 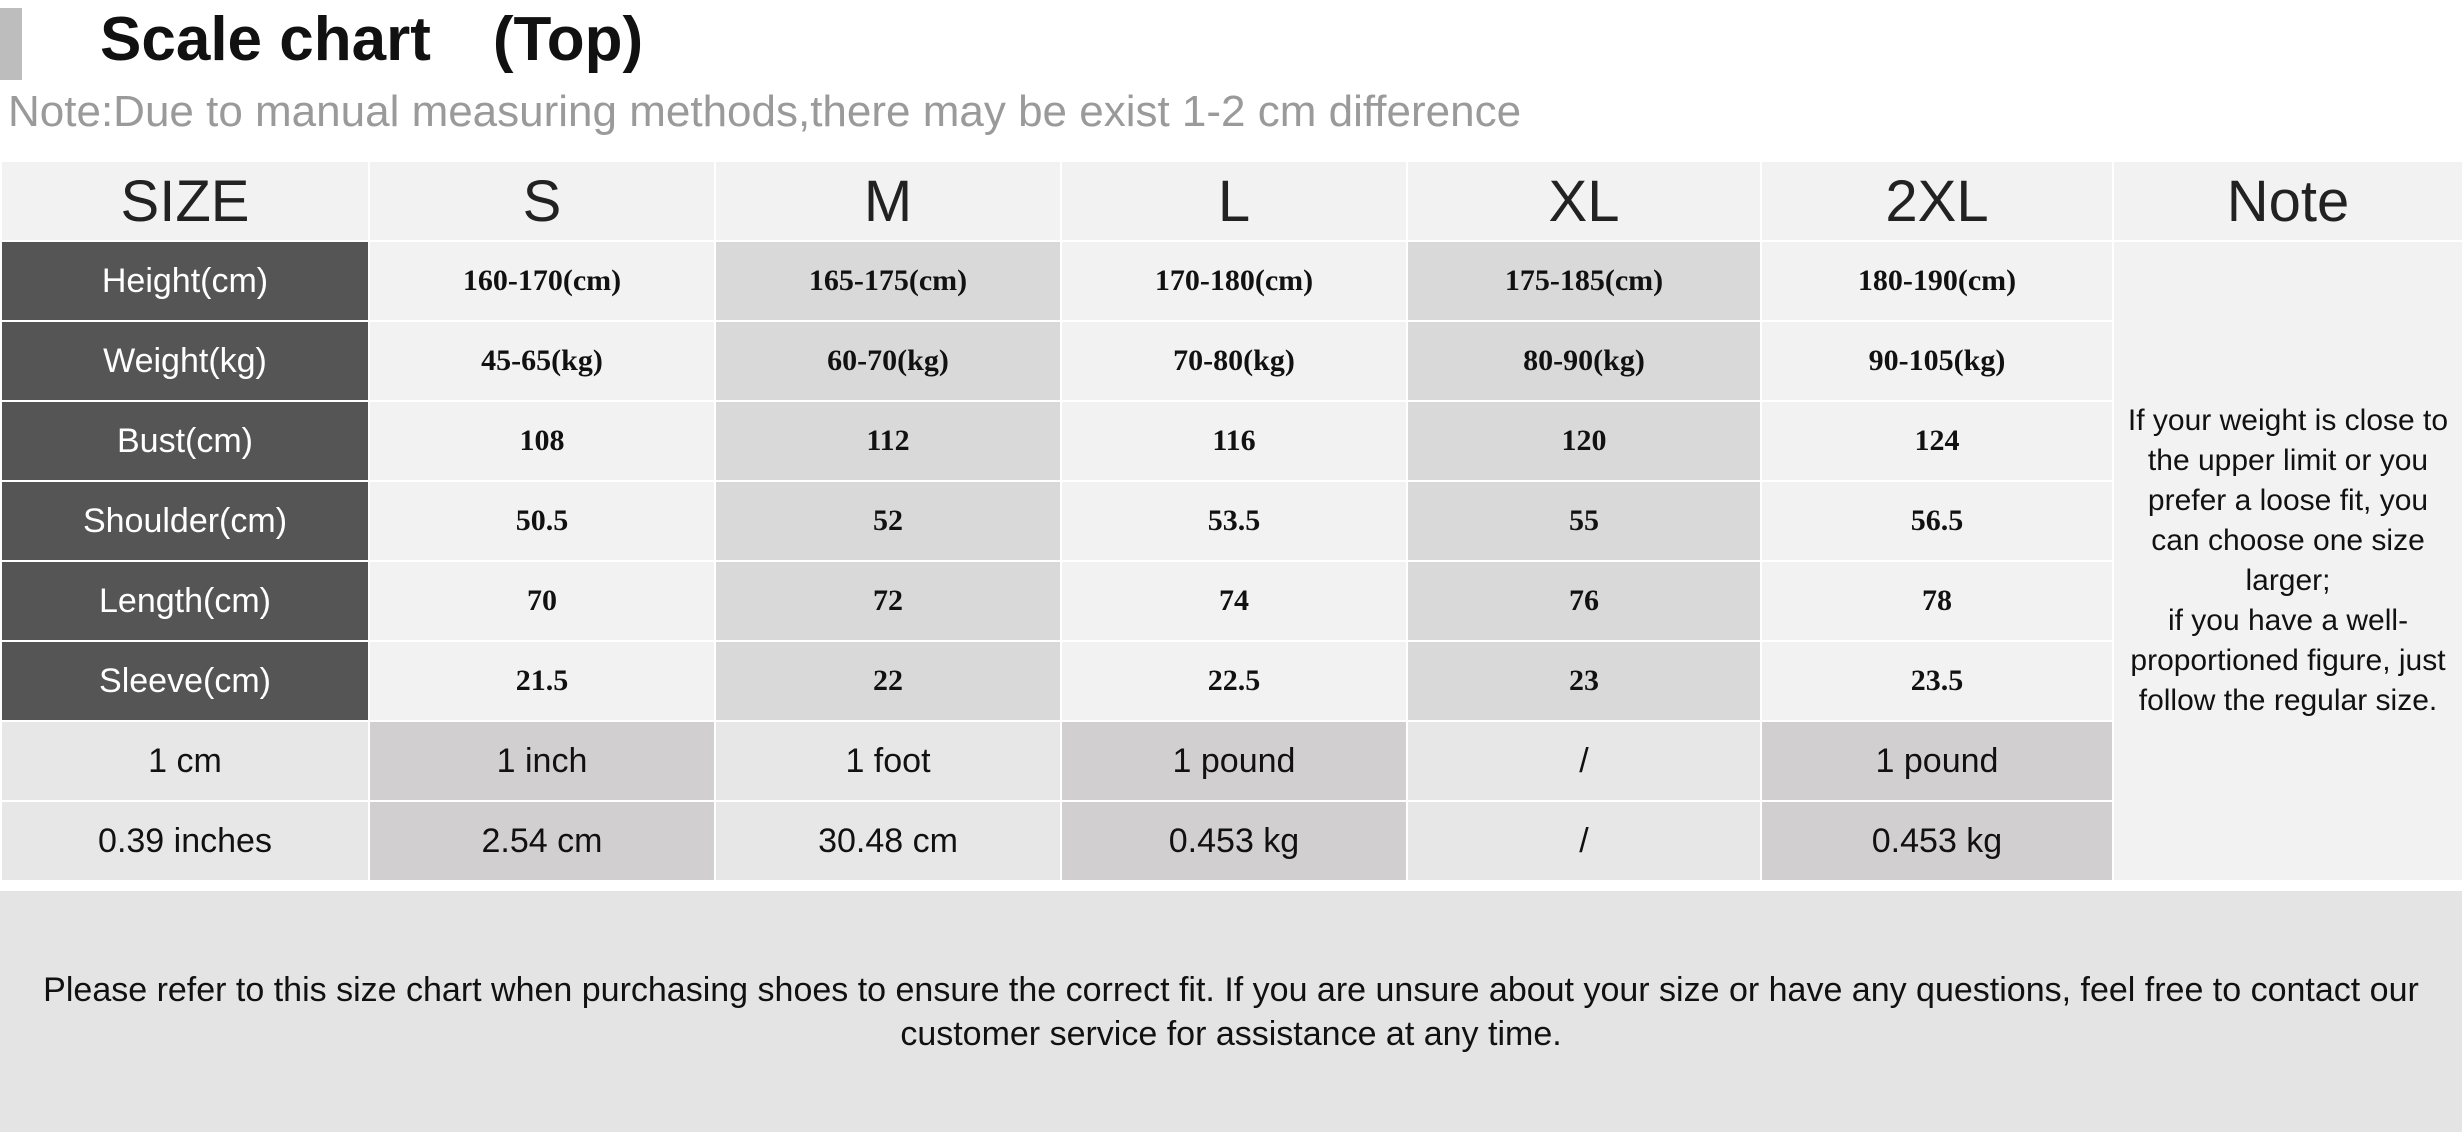 I want to click on conversion-row: 1 cm 1 inch 1 foot 1 pound / 1 pound, so click(x=1231, y=761).